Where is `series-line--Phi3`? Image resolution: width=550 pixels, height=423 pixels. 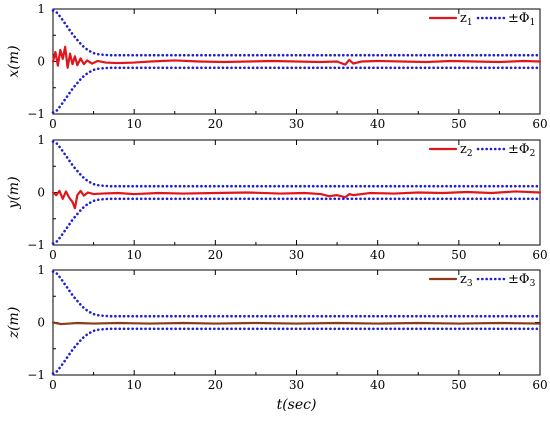
series-line--Phi3 is located at coordinates (296, 351).